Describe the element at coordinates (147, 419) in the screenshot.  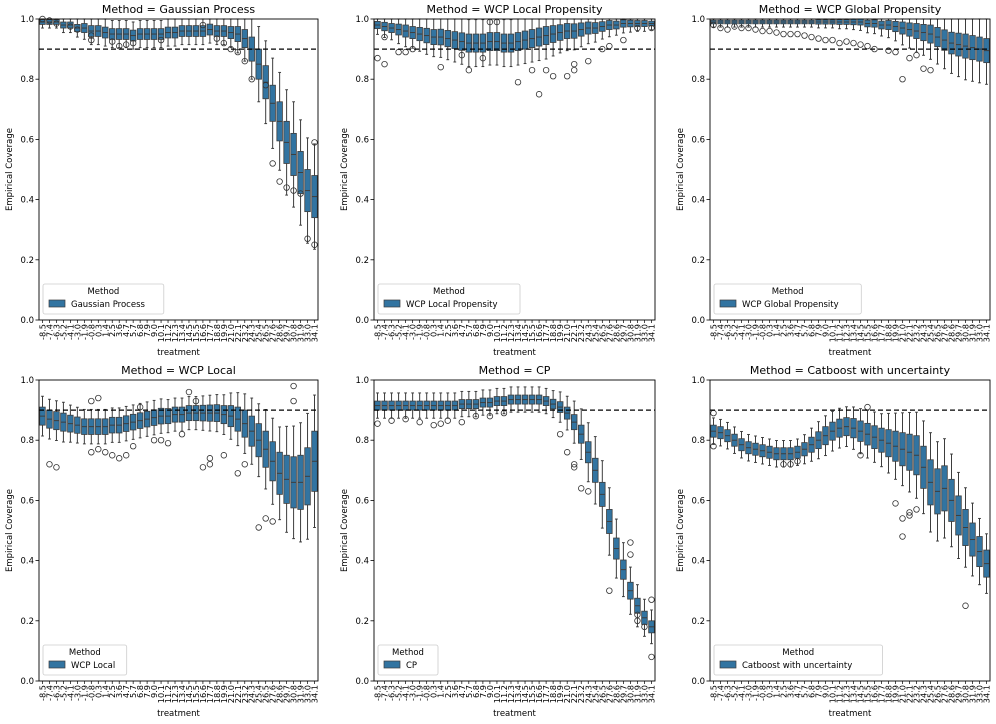
I see `box-7.9` at that location.